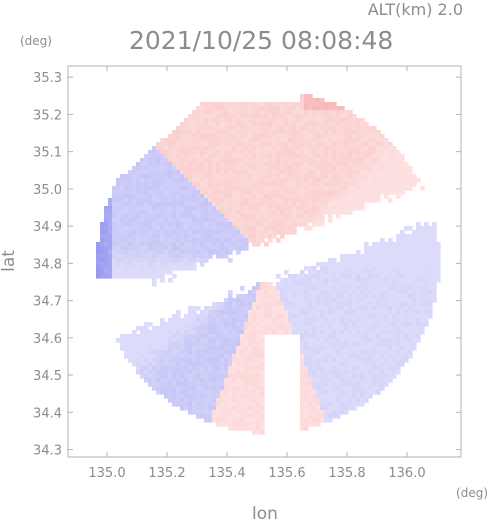  Describe the element at coordinates (47, 302) in the screenshot. I see `y-tick-label: 34.7` at that location.